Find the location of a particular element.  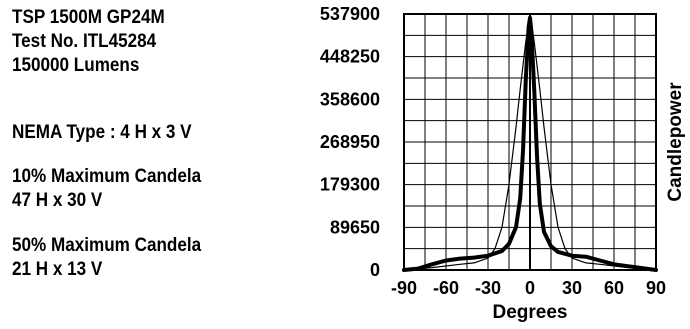

x-tick-label: -60 is located at coordinates (446, 288).